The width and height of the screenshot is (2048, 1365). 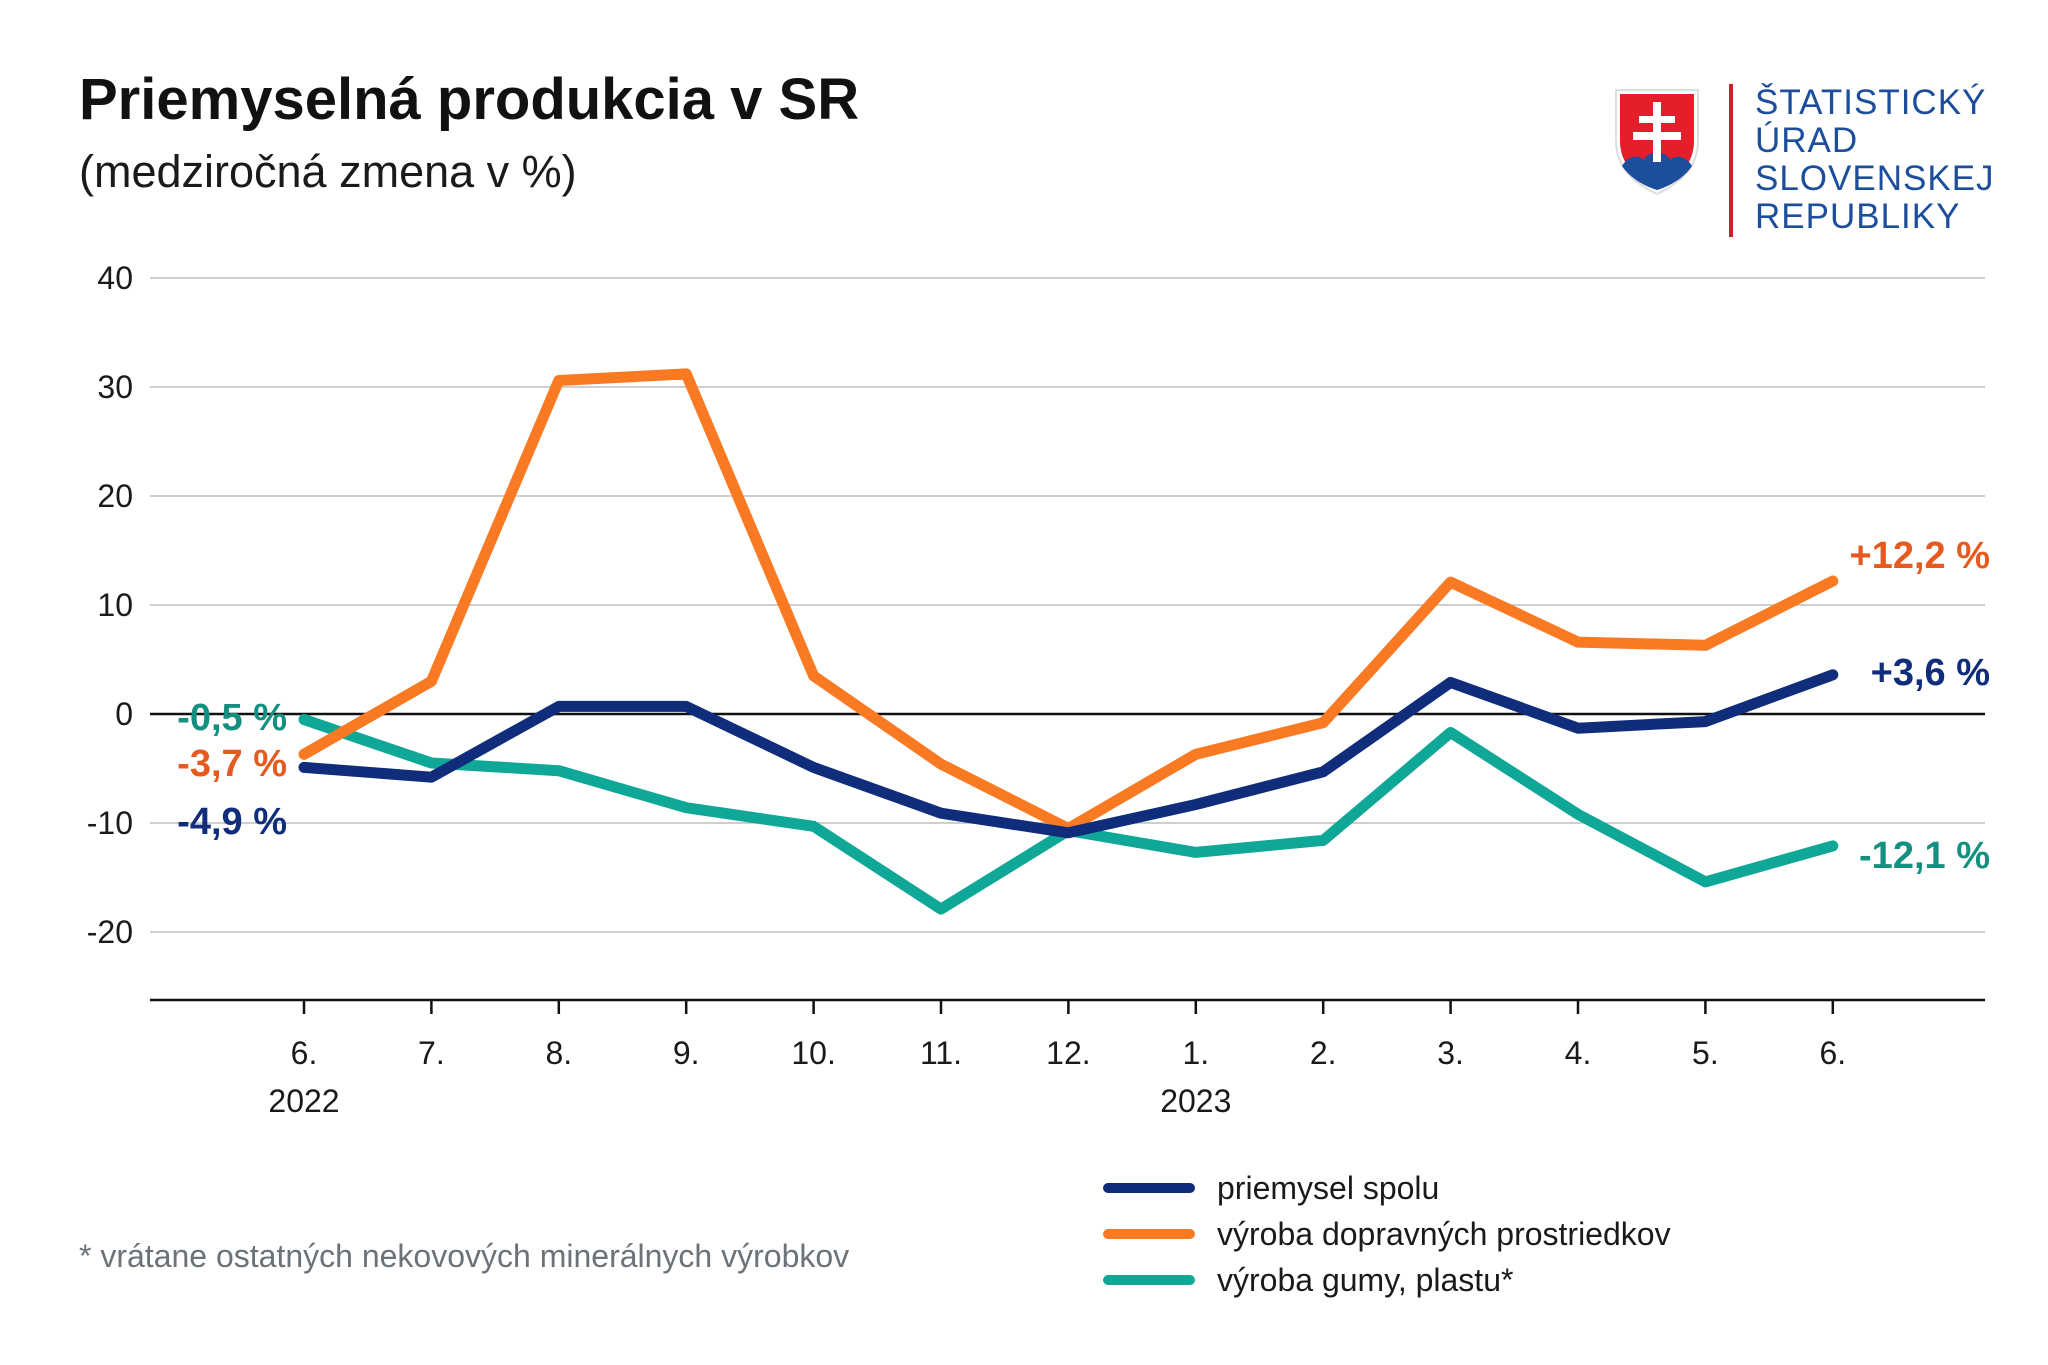 What do you see at coordinates (124, 714) in the screenshot?
I see `y-tick-label: 0` at bounding box center [124, 714].